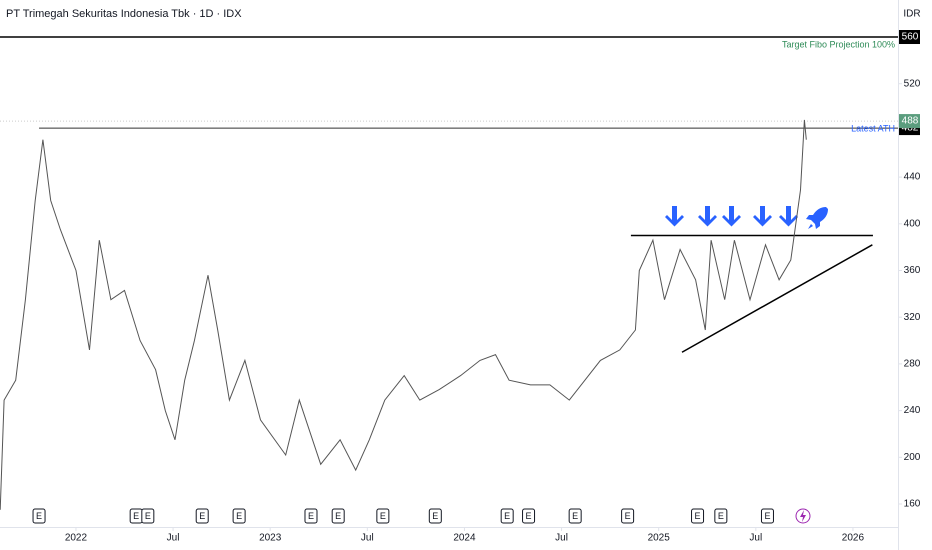 Image resolution: width=932 pixels, height=550 pixels. I want to click on y-tick-label: 400, so click(912, 223).